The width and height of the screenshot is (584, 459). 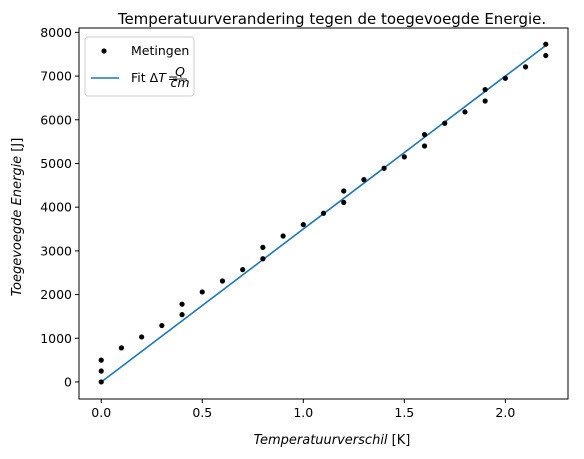 I want to click on y-tick-label: 8000, so click(x=56, y=32).